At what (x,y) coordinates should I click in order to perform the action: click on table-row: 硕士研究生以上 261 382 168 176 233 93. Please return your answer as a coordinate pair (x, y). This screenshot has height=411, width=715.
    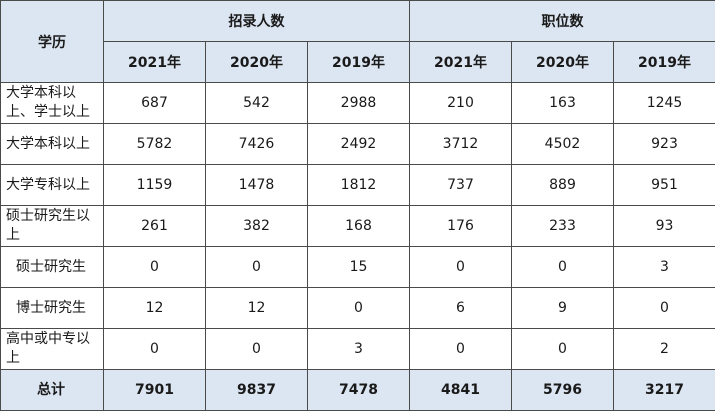
    Looking at the image, I should click on (357, 226).